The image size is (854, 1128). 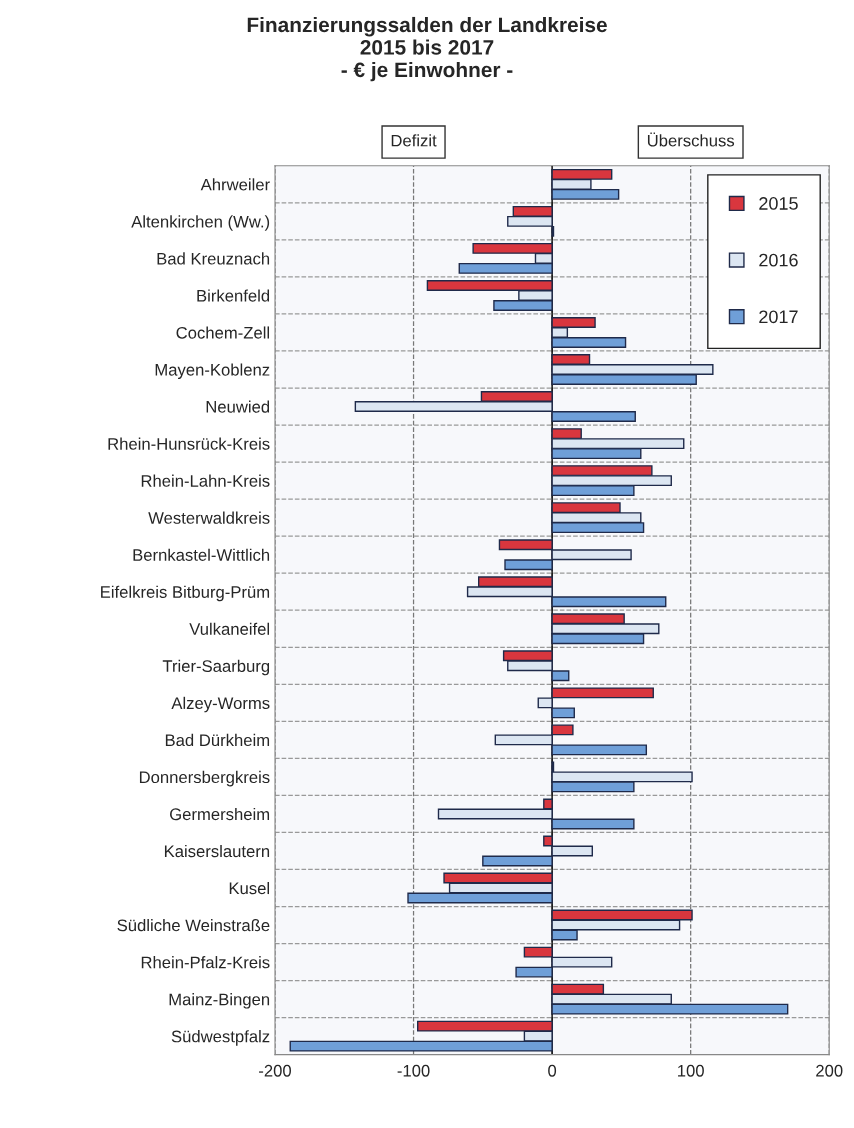 What do you see at coordinates (238, 406) in the screenshot?
I see `y-tick-label: Neuwied` at bounding box center [238, 406].